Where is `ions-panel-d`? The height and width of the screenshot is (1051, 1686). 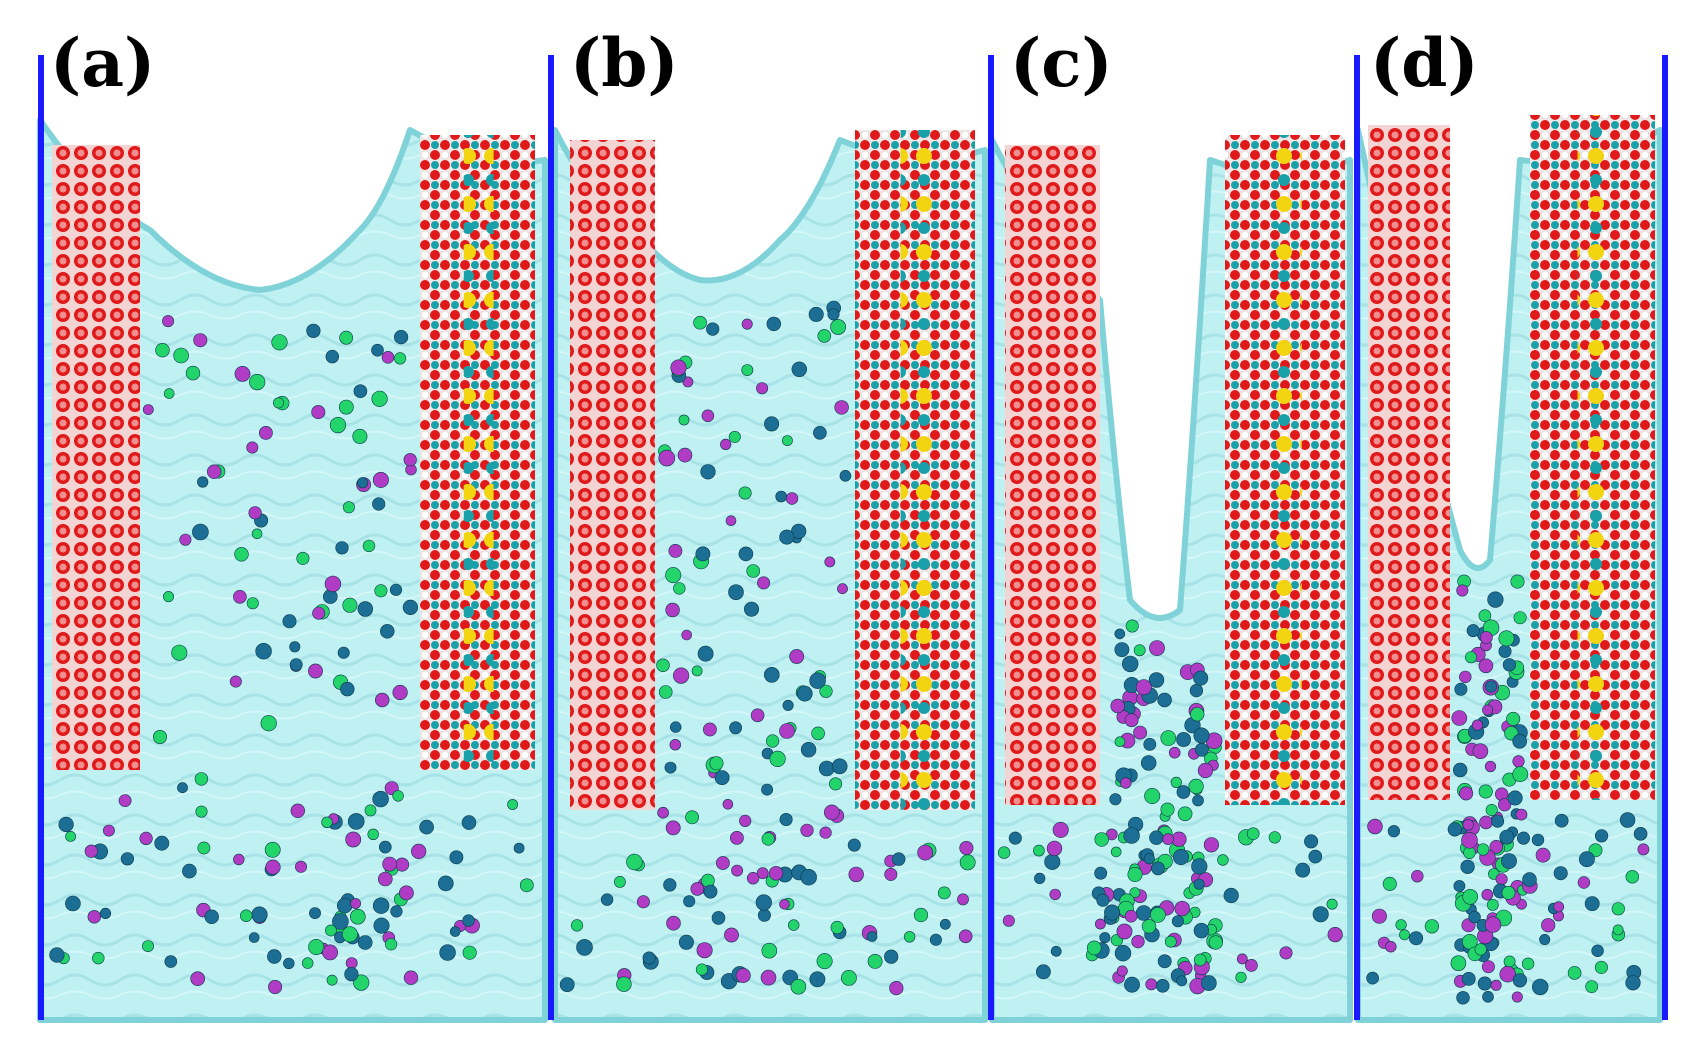 ions-panel-d is located at coordinates (1508, 789).